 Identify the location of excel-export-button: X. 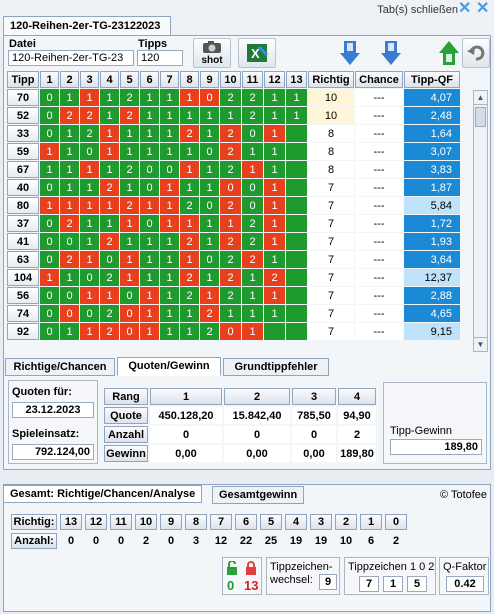
(257, 53).